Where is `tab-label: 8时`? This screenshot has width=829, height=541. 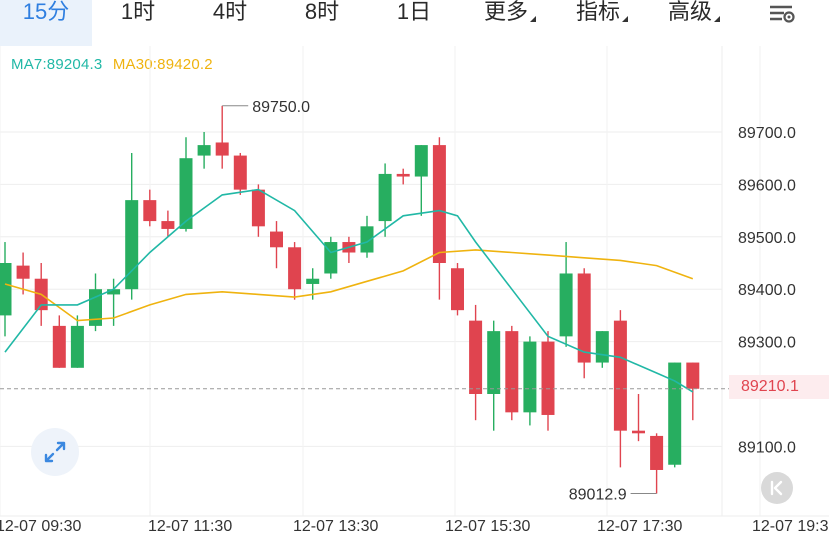
tab-label: 8时 is located at coordinates (322, 12).